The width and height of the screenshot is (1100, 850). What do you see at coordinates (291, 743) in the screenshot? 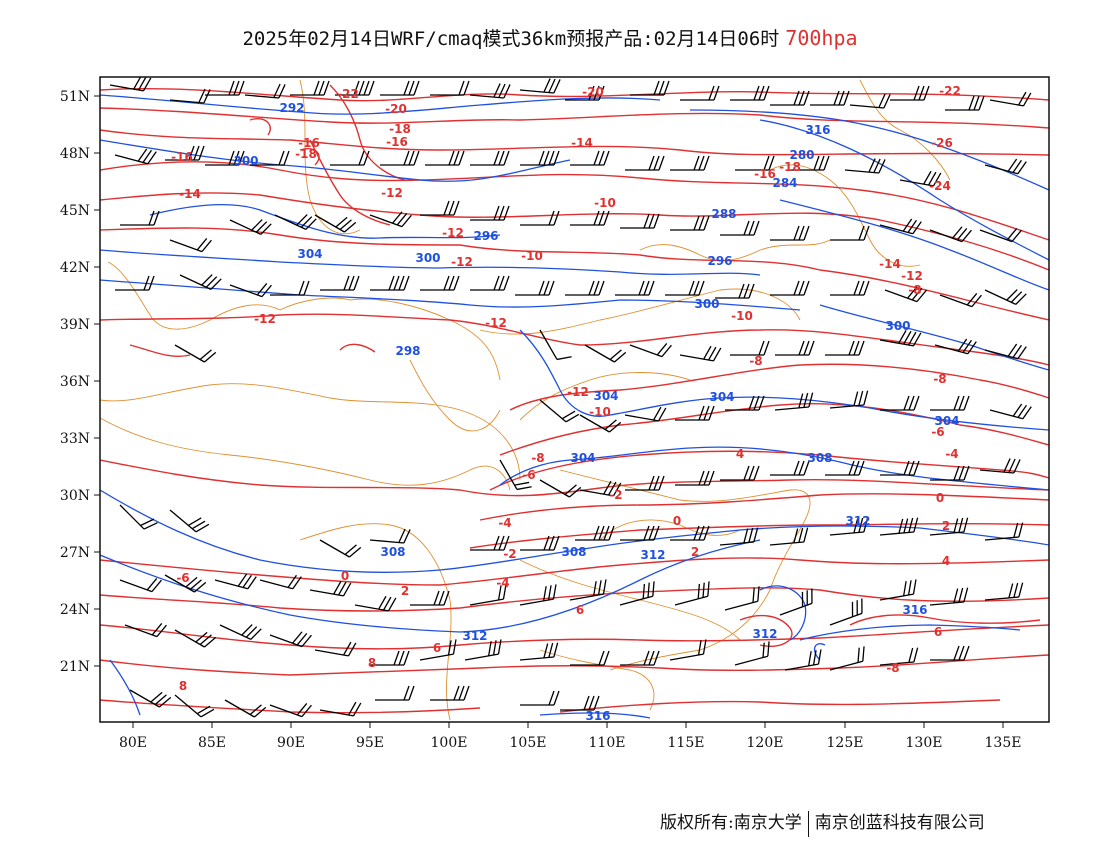
I see `x-tick-label: 90E` at bounding box center [291, 743].